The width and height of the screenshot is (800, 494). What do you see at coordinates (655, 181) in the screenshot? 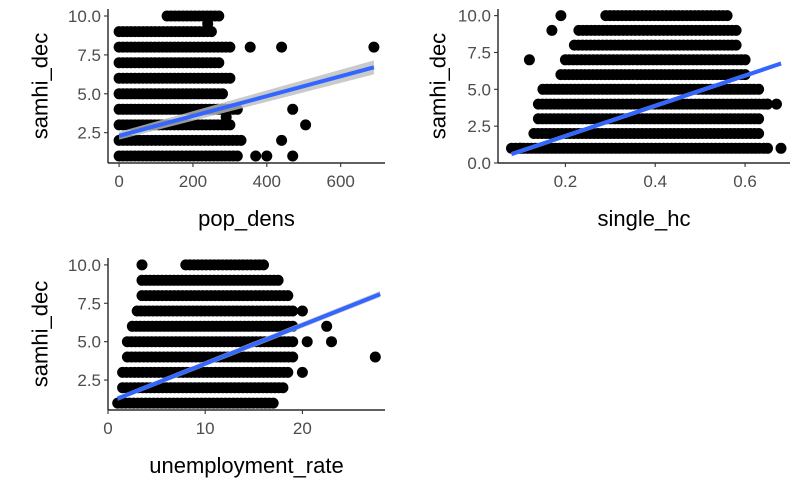
I see `x-tick-label: 0.4` at bounding box center [655, 181].